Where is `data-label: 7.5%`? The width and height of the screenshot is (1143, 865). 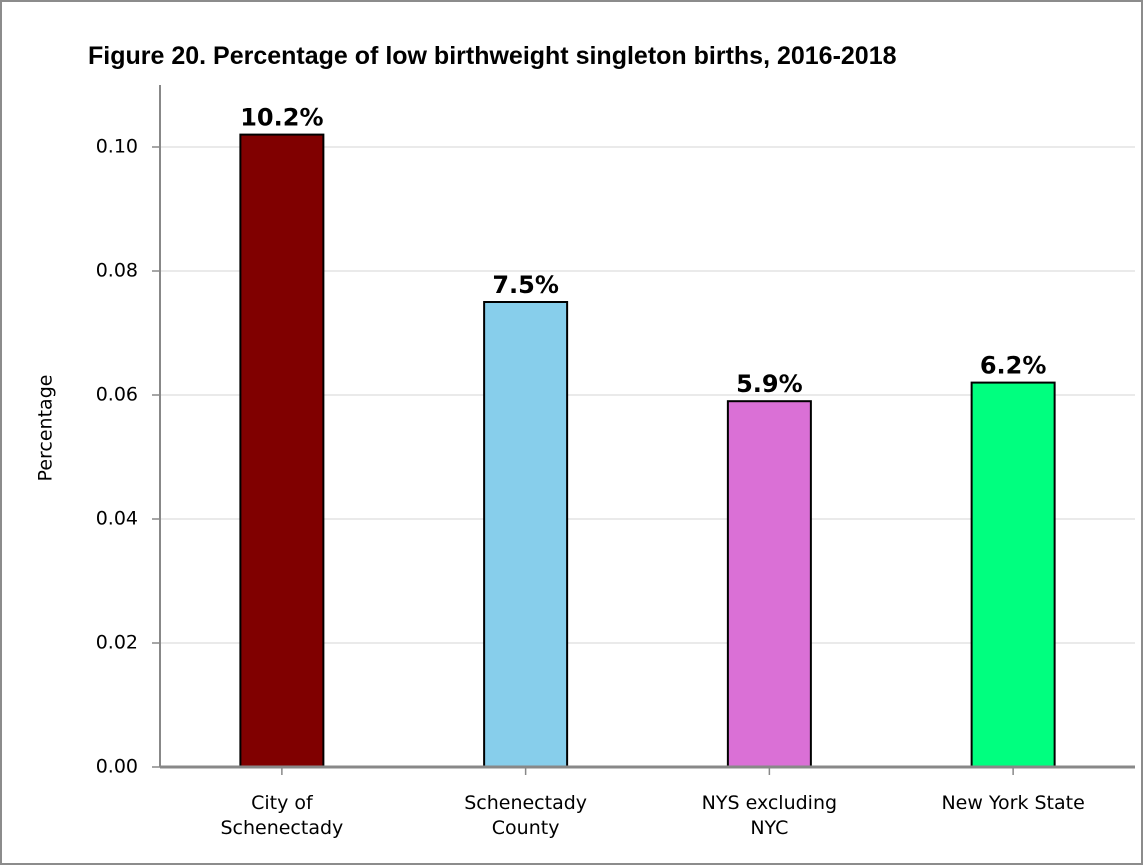 data-label: 7.5% is located at coordinates (525, 285).